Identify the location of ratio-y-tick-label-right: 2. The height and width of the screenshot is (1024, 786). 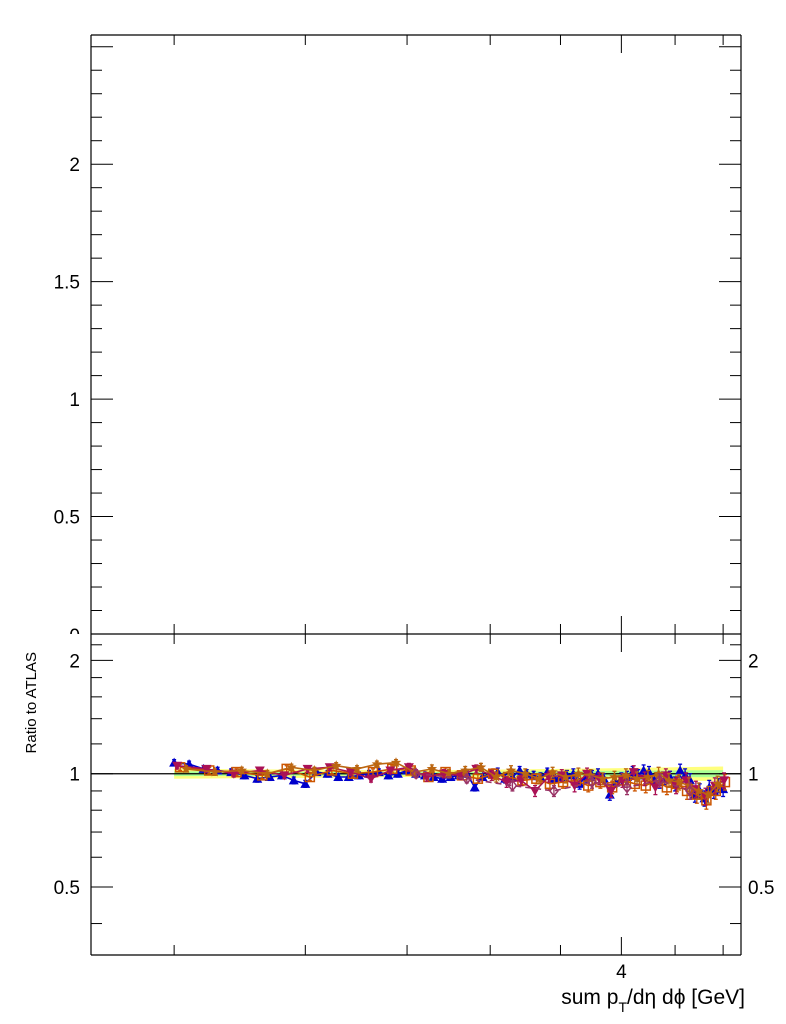
(753, 661).